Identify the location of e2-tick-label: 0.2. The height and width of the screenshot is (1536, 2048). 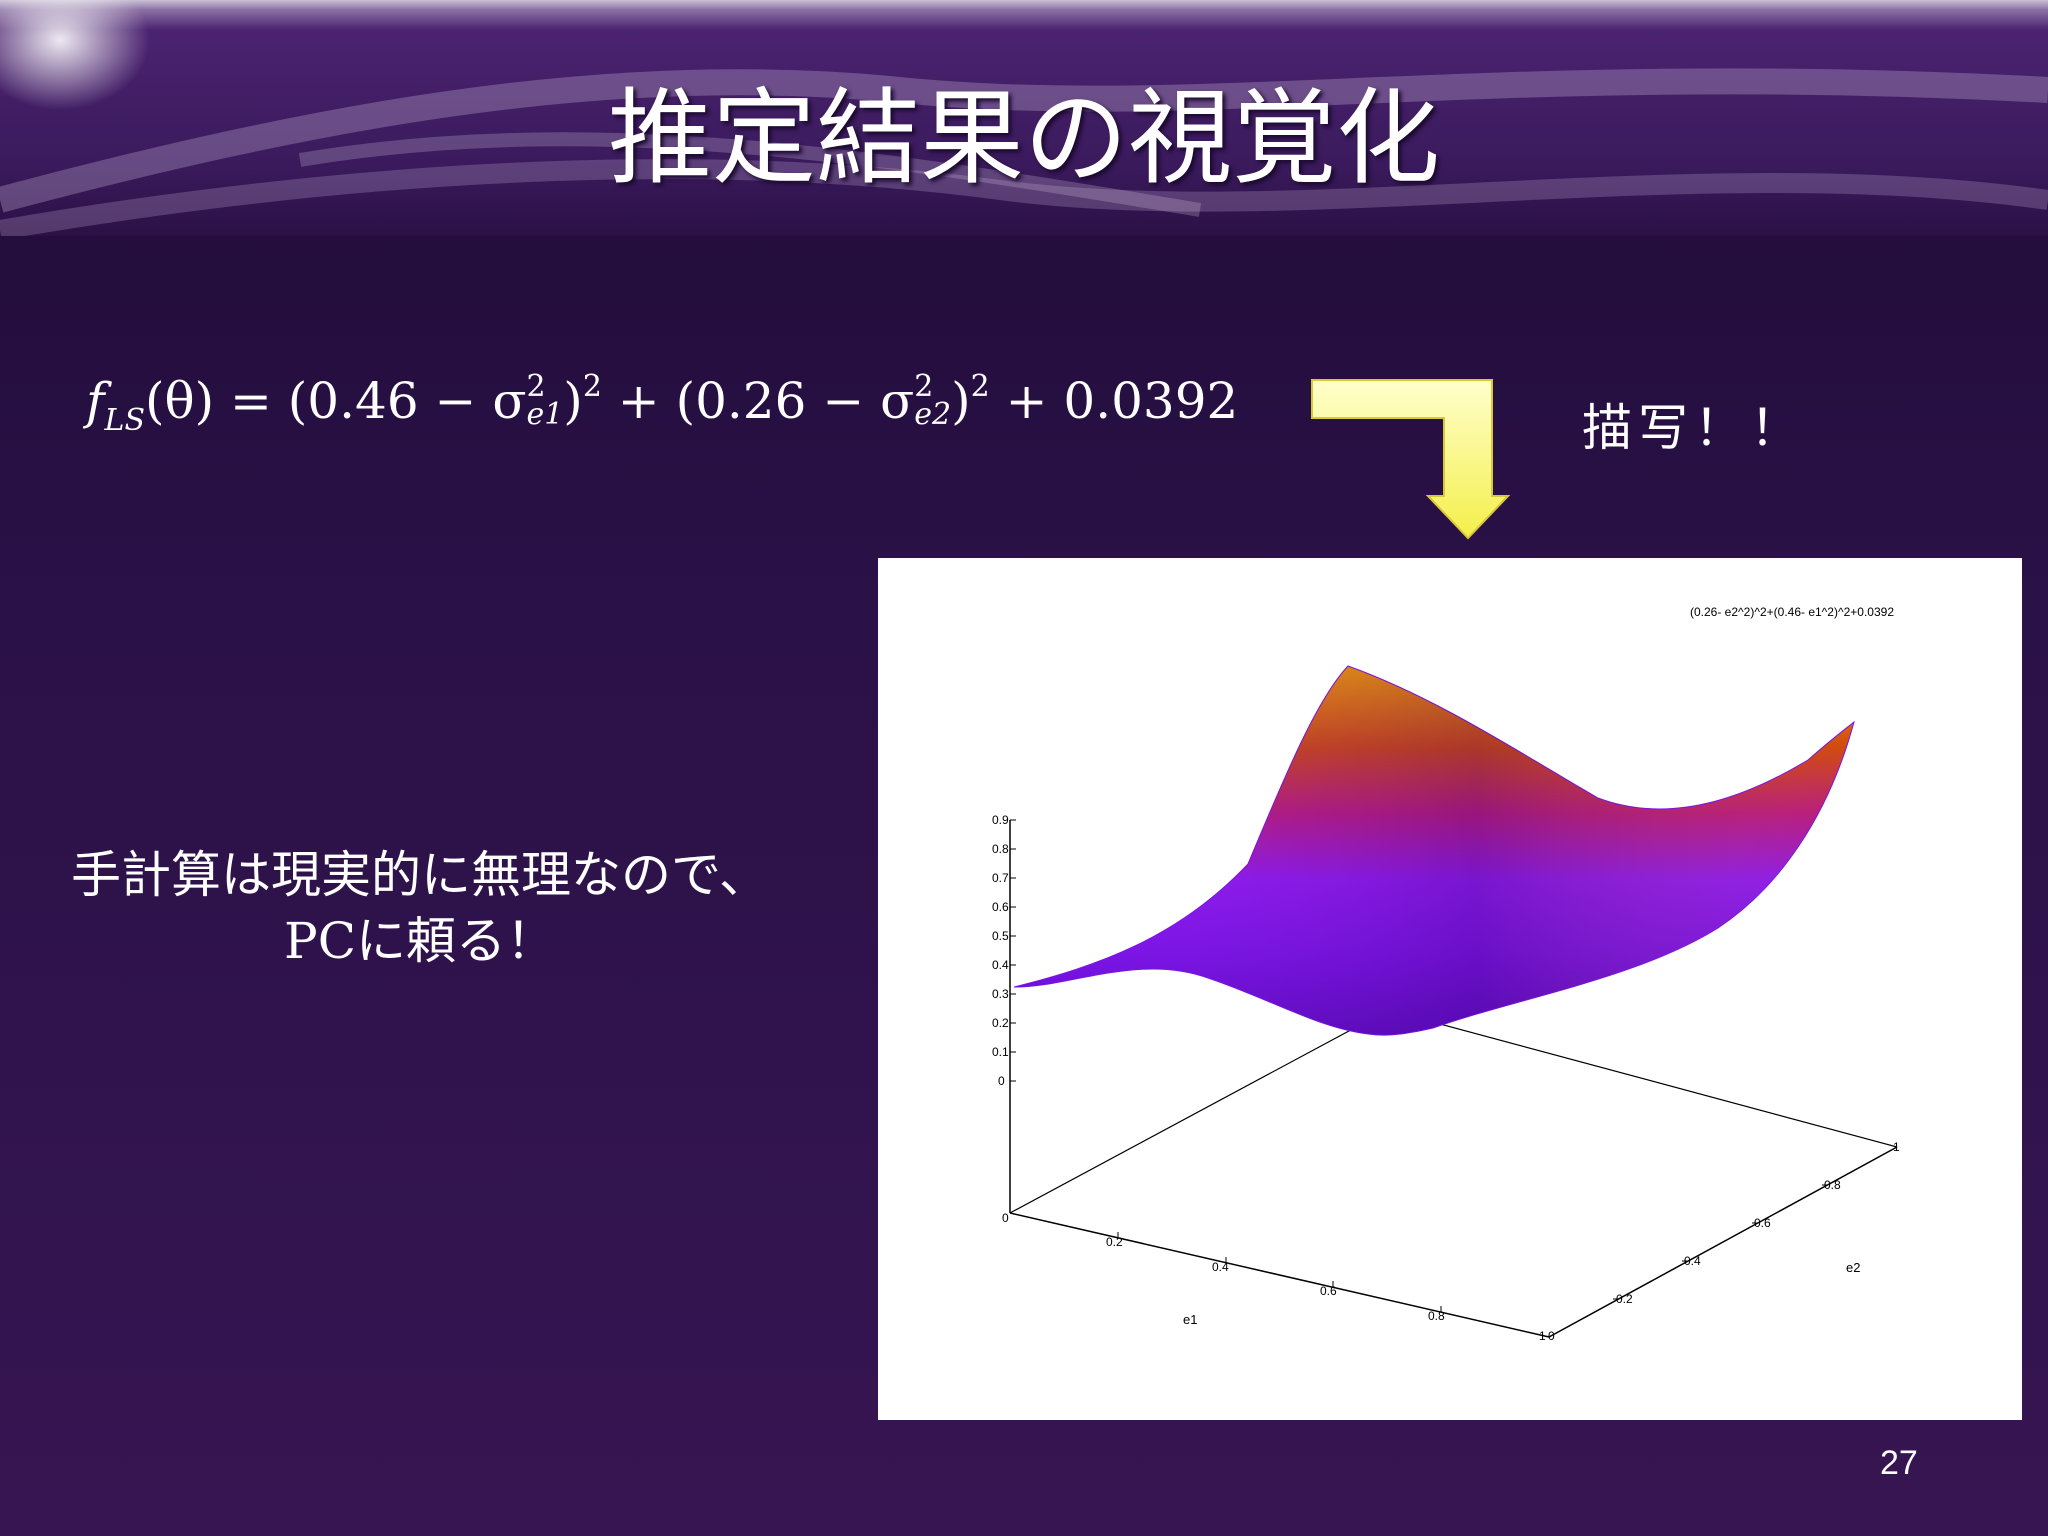
(1624, 1299).